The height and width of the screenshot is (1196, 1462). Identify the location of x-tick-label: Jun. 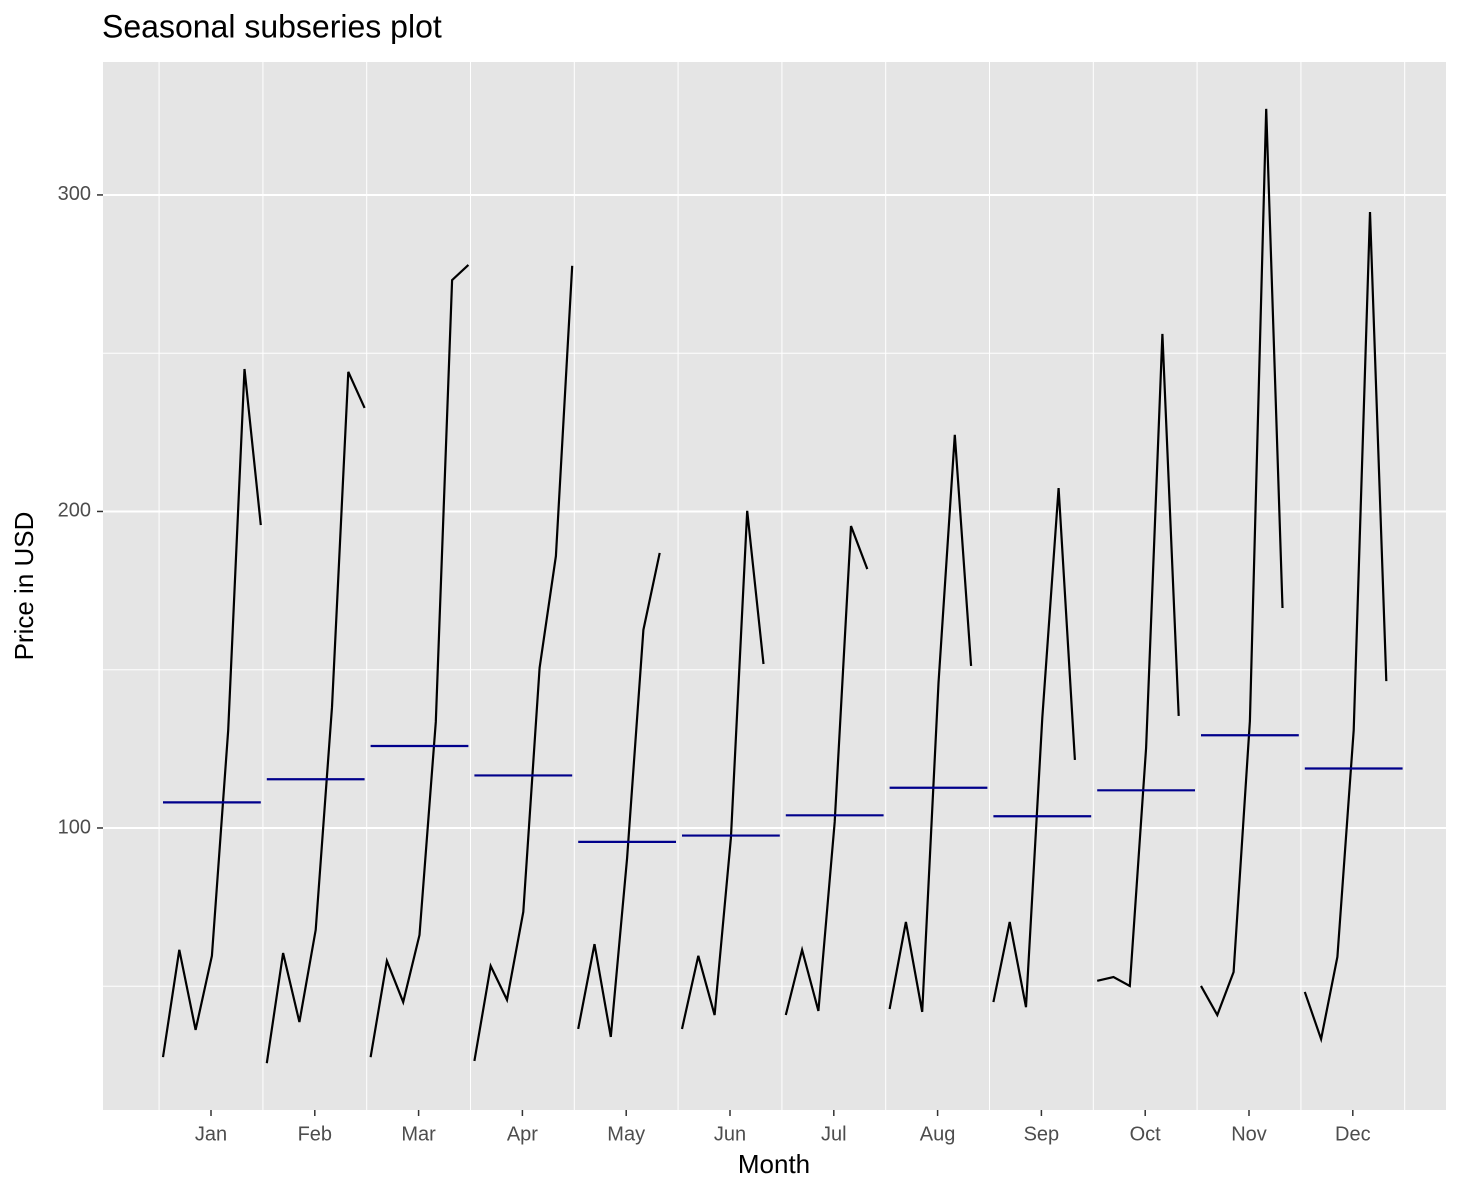
(730, 1134).